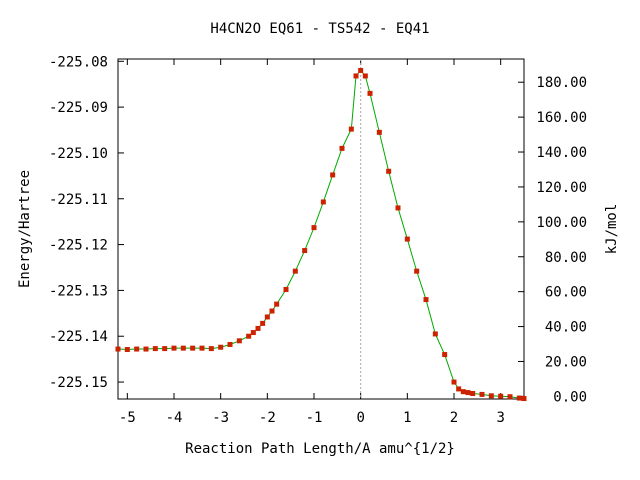  Describe the element at coordinates (570, 397) in the screenshot. I see `y2-tick-label: 0.00` at that location.